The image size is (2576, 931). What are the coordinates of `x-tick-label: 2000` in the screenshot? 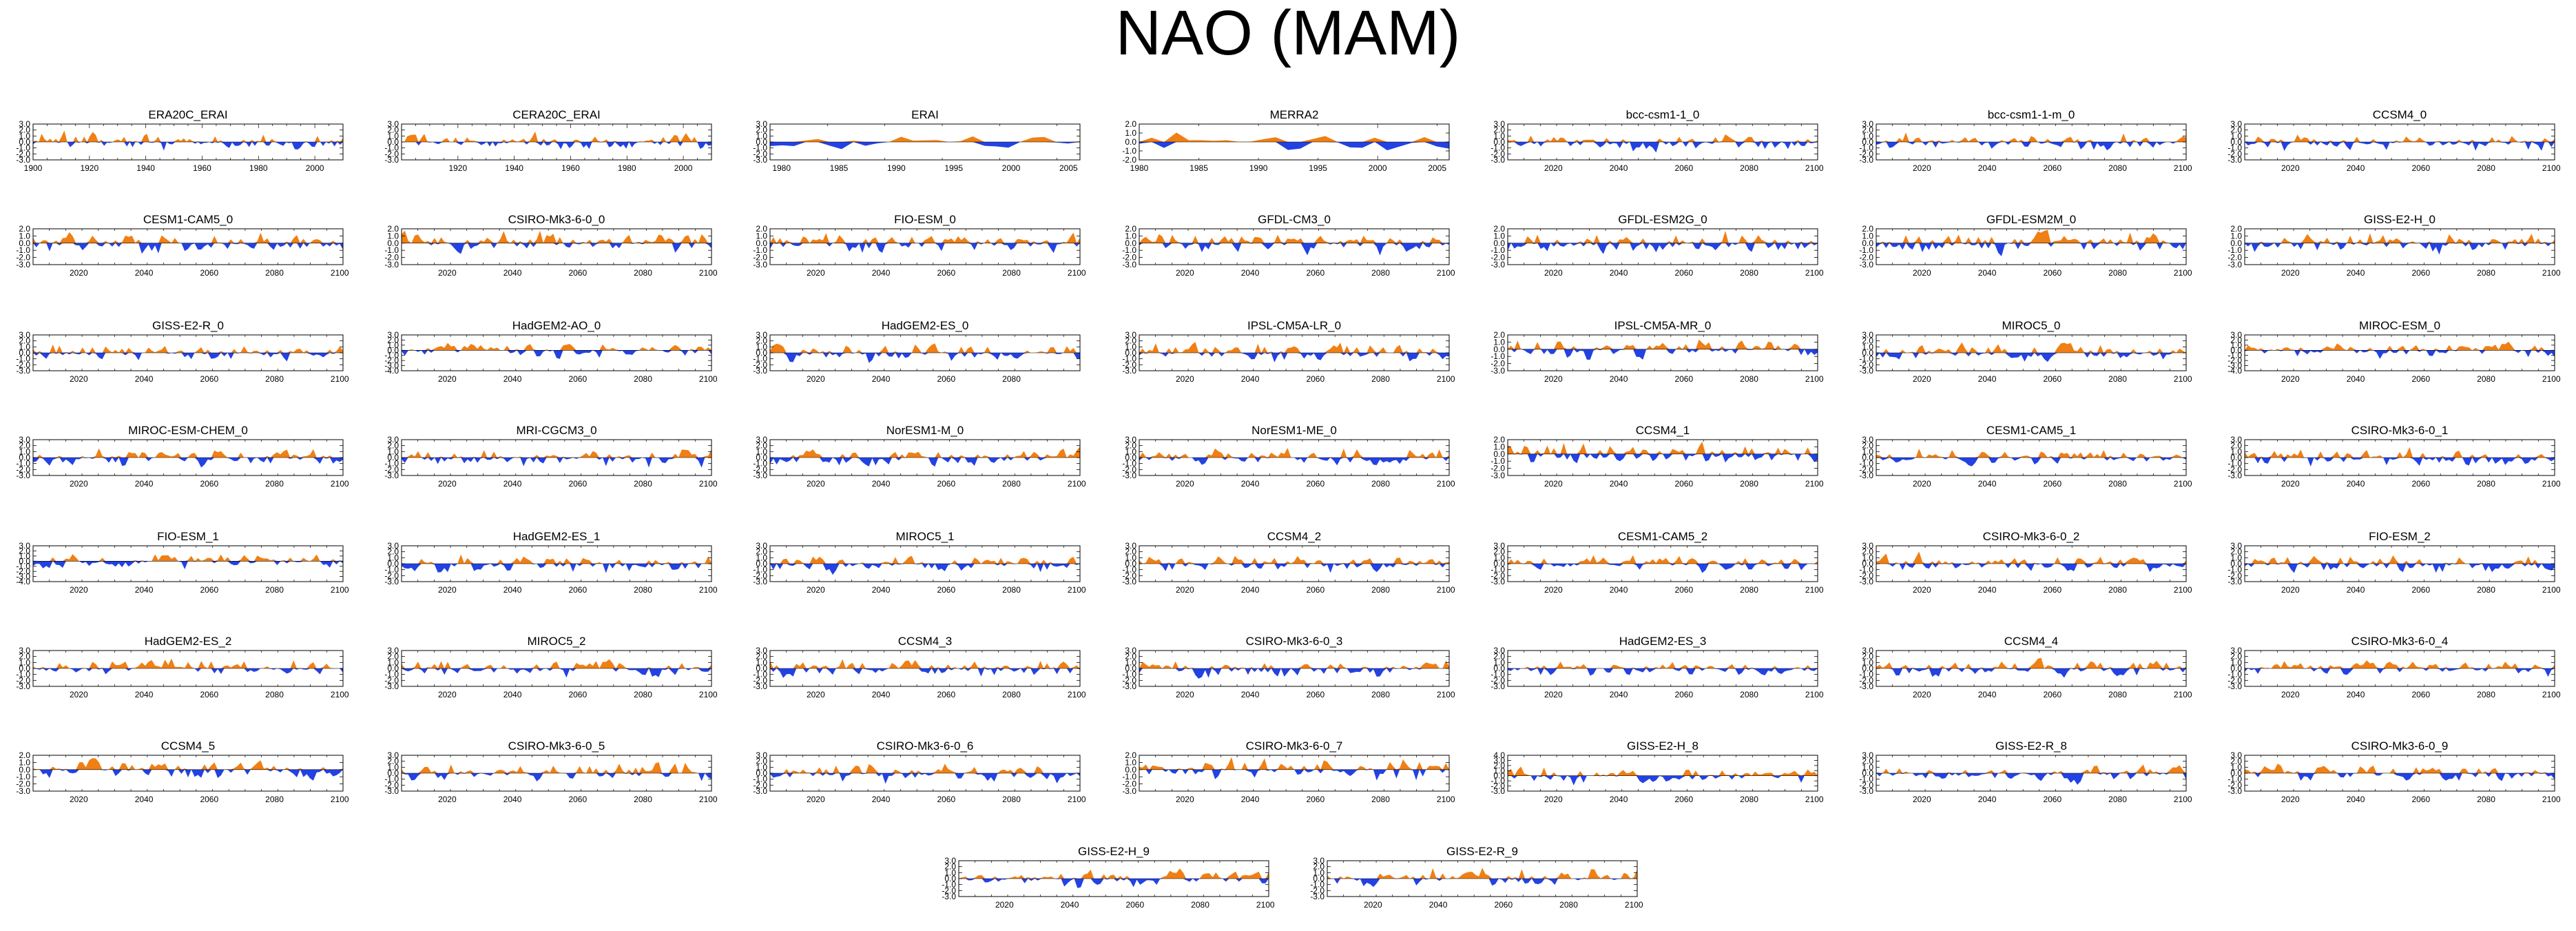 It's located at (315, 168).